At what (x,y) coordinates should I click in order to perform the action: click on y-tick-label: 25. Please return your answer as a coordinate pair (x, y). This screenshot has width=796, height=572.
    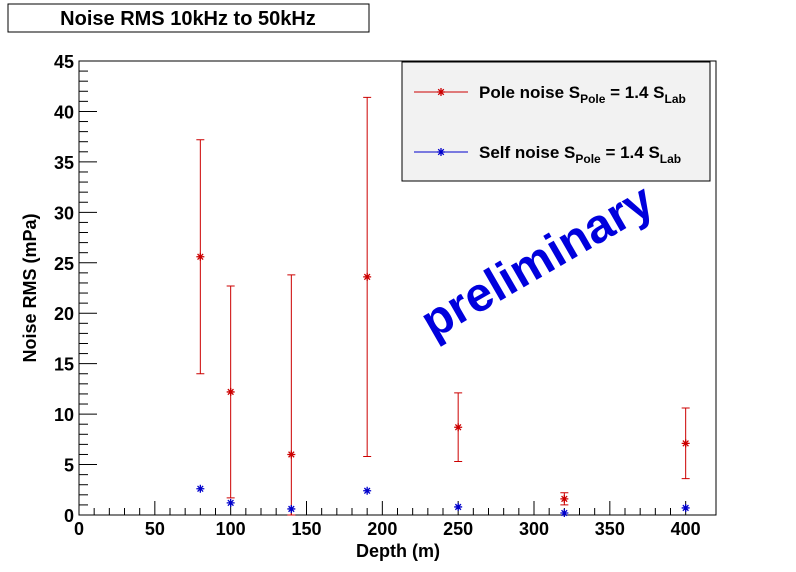
    Looking at the image, I should click on (64, 264).